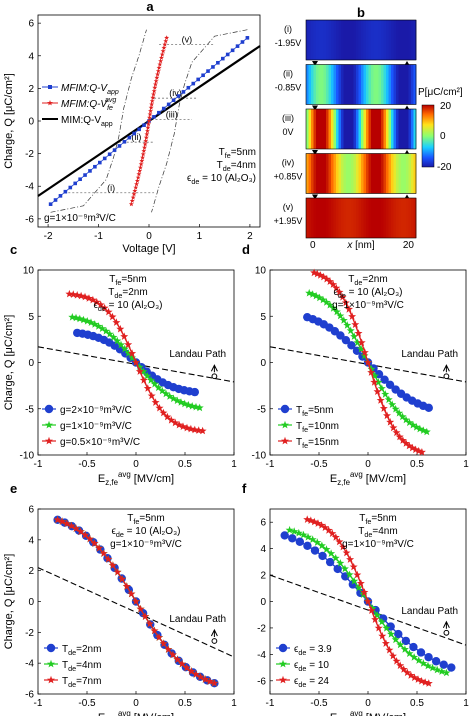 The height and width of the screenshot is (716, 474). Describe the element at coordinates (250, 236) in the screenshot. I see `x-tick-label: 2` at that location.